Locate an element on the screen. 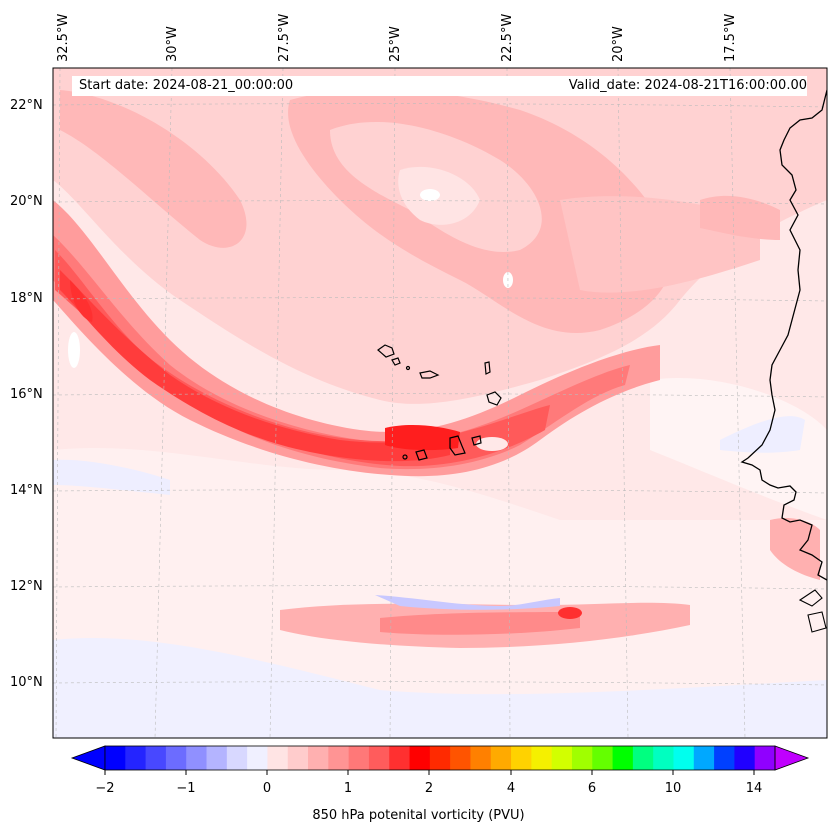 The height and width of the screenshot is (840, 837). valid-date-text: Valid_date: 2024-08-21T16:00:00.00 is located at coordinates (687, 85).